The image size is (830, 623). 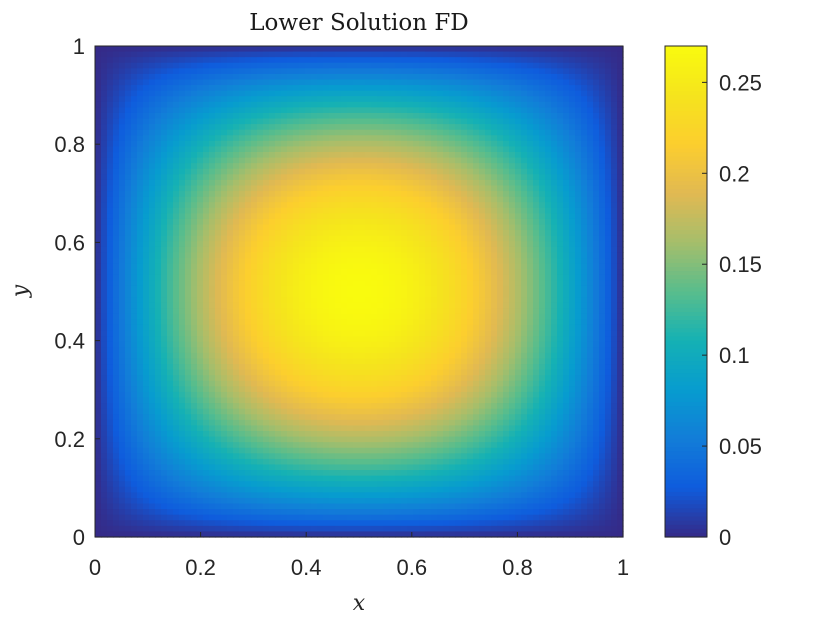 What do you see at coordinates (358, 23) in the screenshot?
I see `chart-title: Lower Solution FD` at bounding box center [358, 23].